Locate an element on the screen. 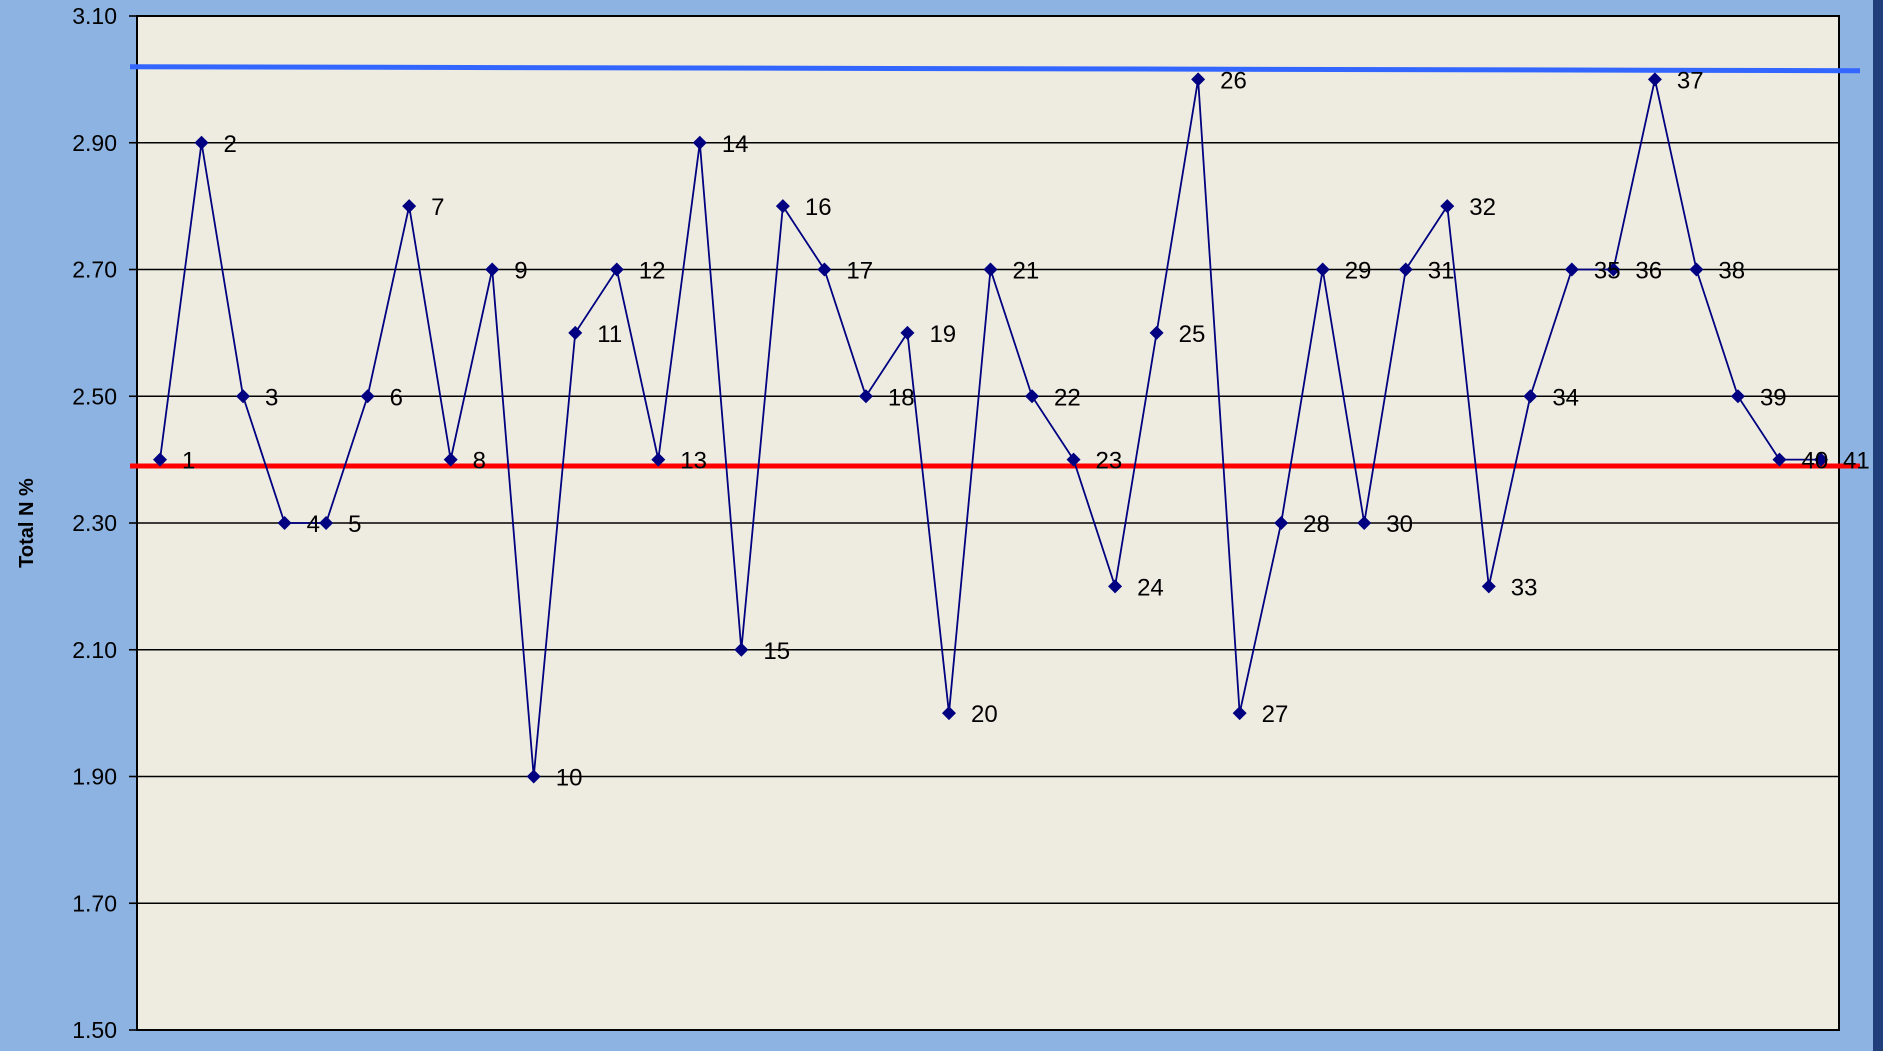 The image size is (1883, 1051). data-label: 25 is located at coordinates (1192, 334).